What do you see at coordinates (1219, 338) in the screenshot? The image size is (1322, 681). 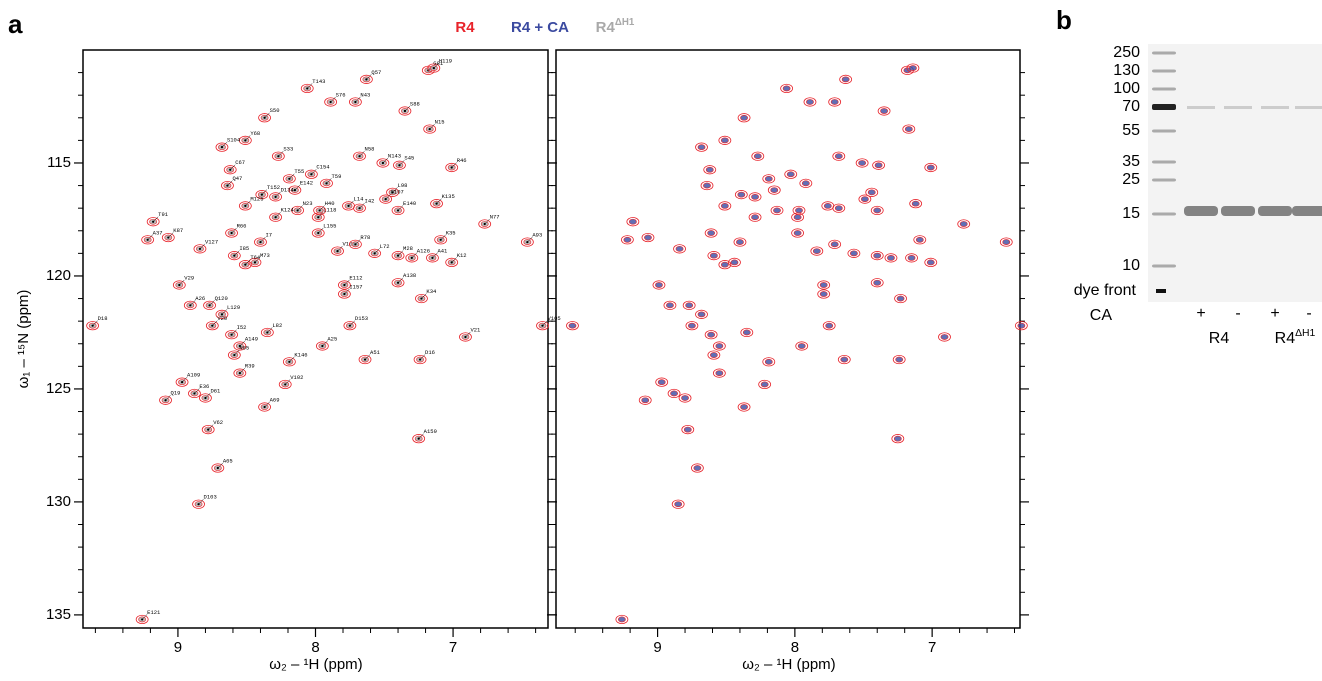 I see `group-label-base: R4` at bounding box center [1219, 338].